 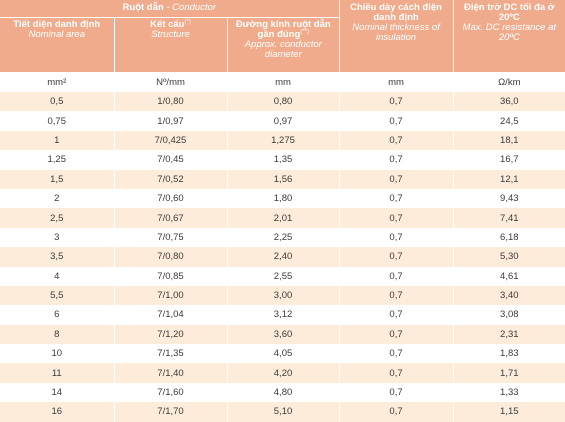 What do you see at coordinates (57, 392) in the screenshot?
I see `cell-nominal-area: 14` at bounding box center [57, 392].